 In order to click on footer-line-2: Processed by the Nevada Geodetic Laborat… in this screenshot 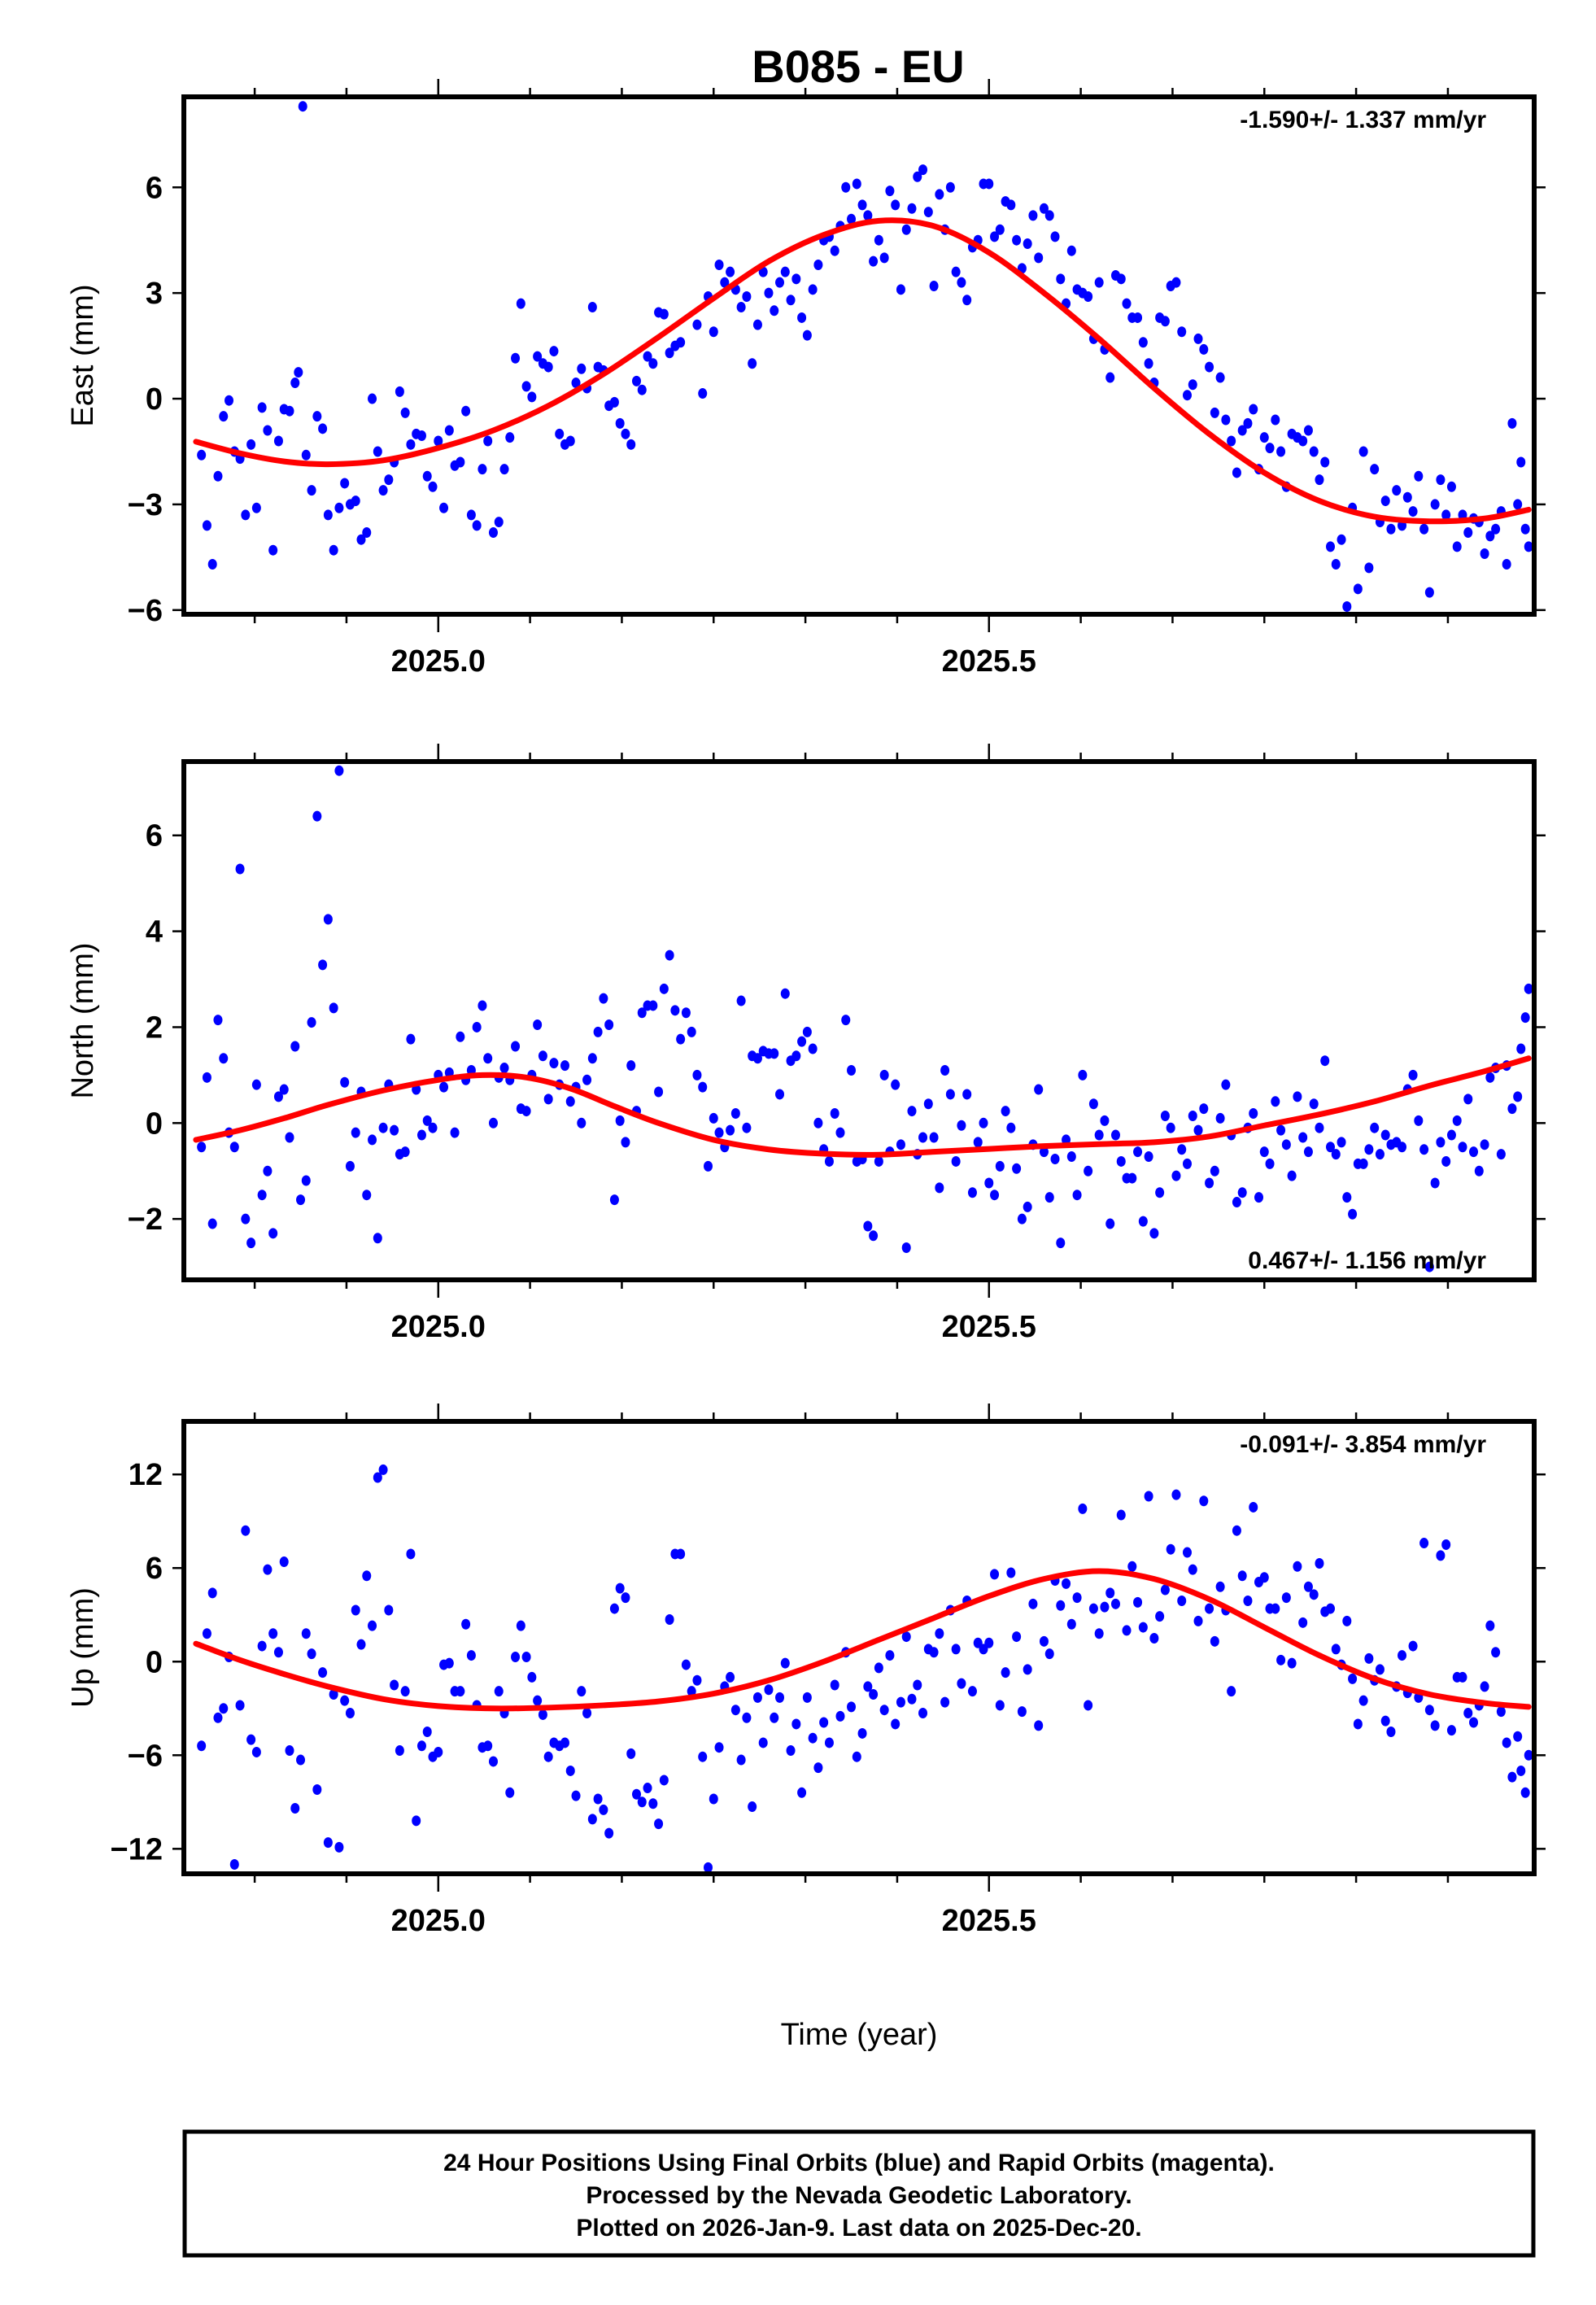, I will do `click(859, 2195)`.